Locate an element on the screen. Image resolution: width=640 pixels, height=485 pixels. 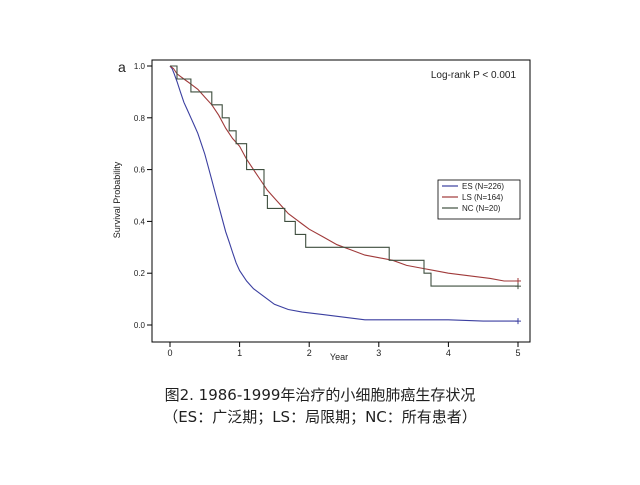
legend-label-es: ES (N=226) is located at coordinates (483, 186).